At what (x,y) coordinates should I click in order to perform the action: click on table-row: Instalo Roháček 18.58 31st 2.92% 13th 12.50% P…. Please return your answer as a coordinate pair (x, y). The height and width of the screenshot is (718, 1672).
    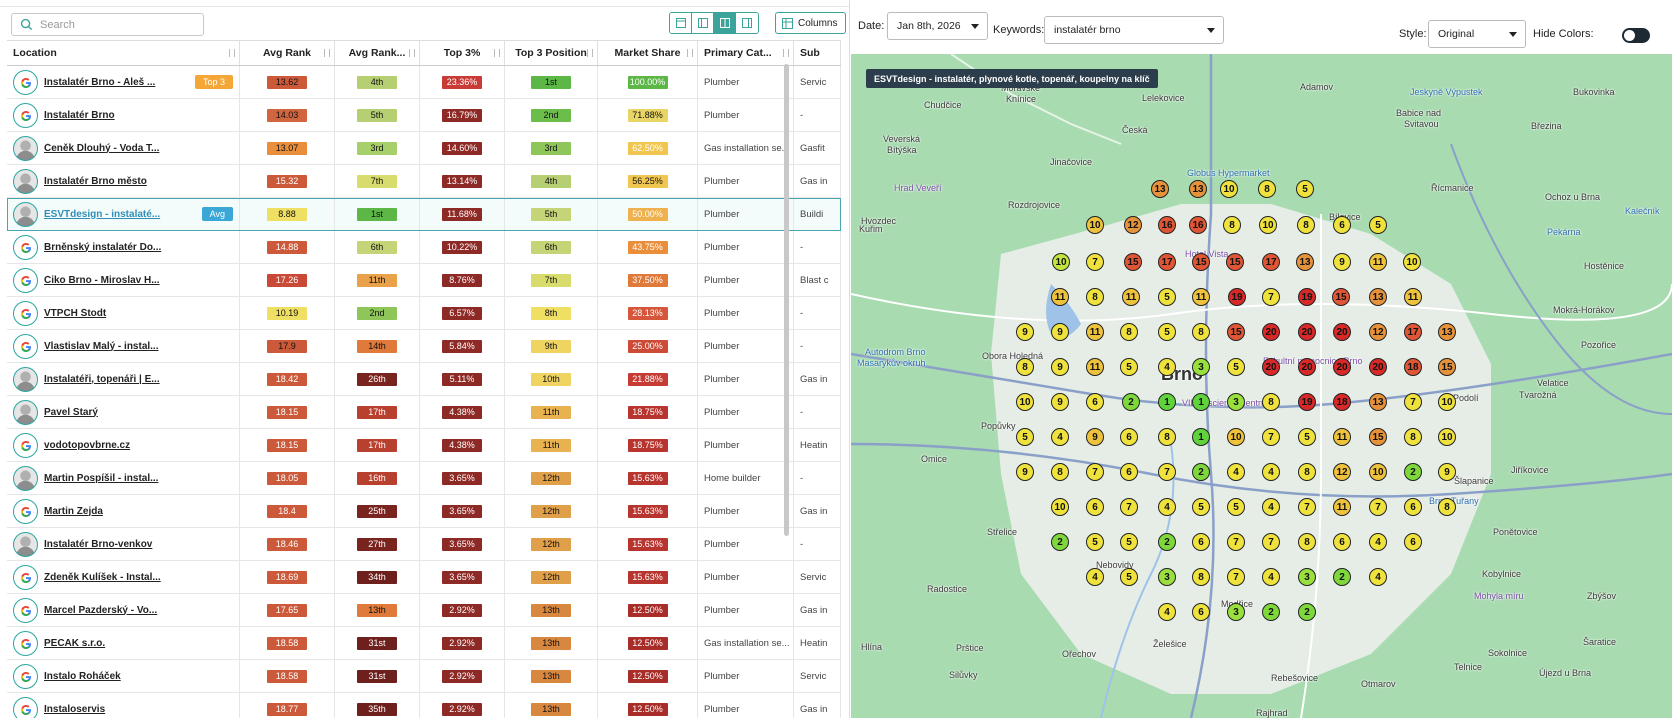
    Looking at the image, I should click on (424, 676).